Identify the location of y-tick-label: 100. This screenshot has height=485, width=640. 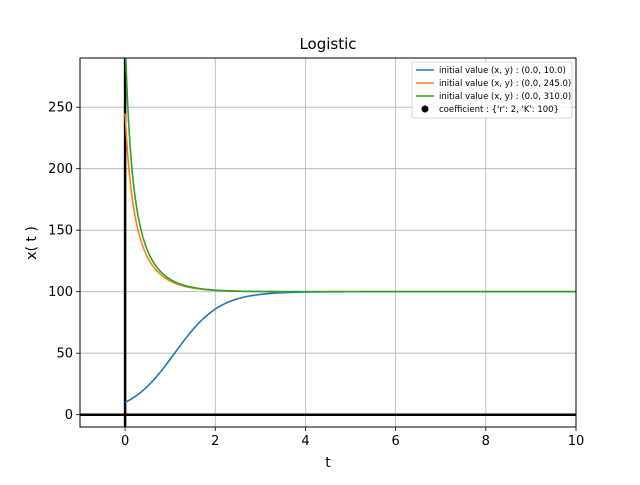
(60, 292).